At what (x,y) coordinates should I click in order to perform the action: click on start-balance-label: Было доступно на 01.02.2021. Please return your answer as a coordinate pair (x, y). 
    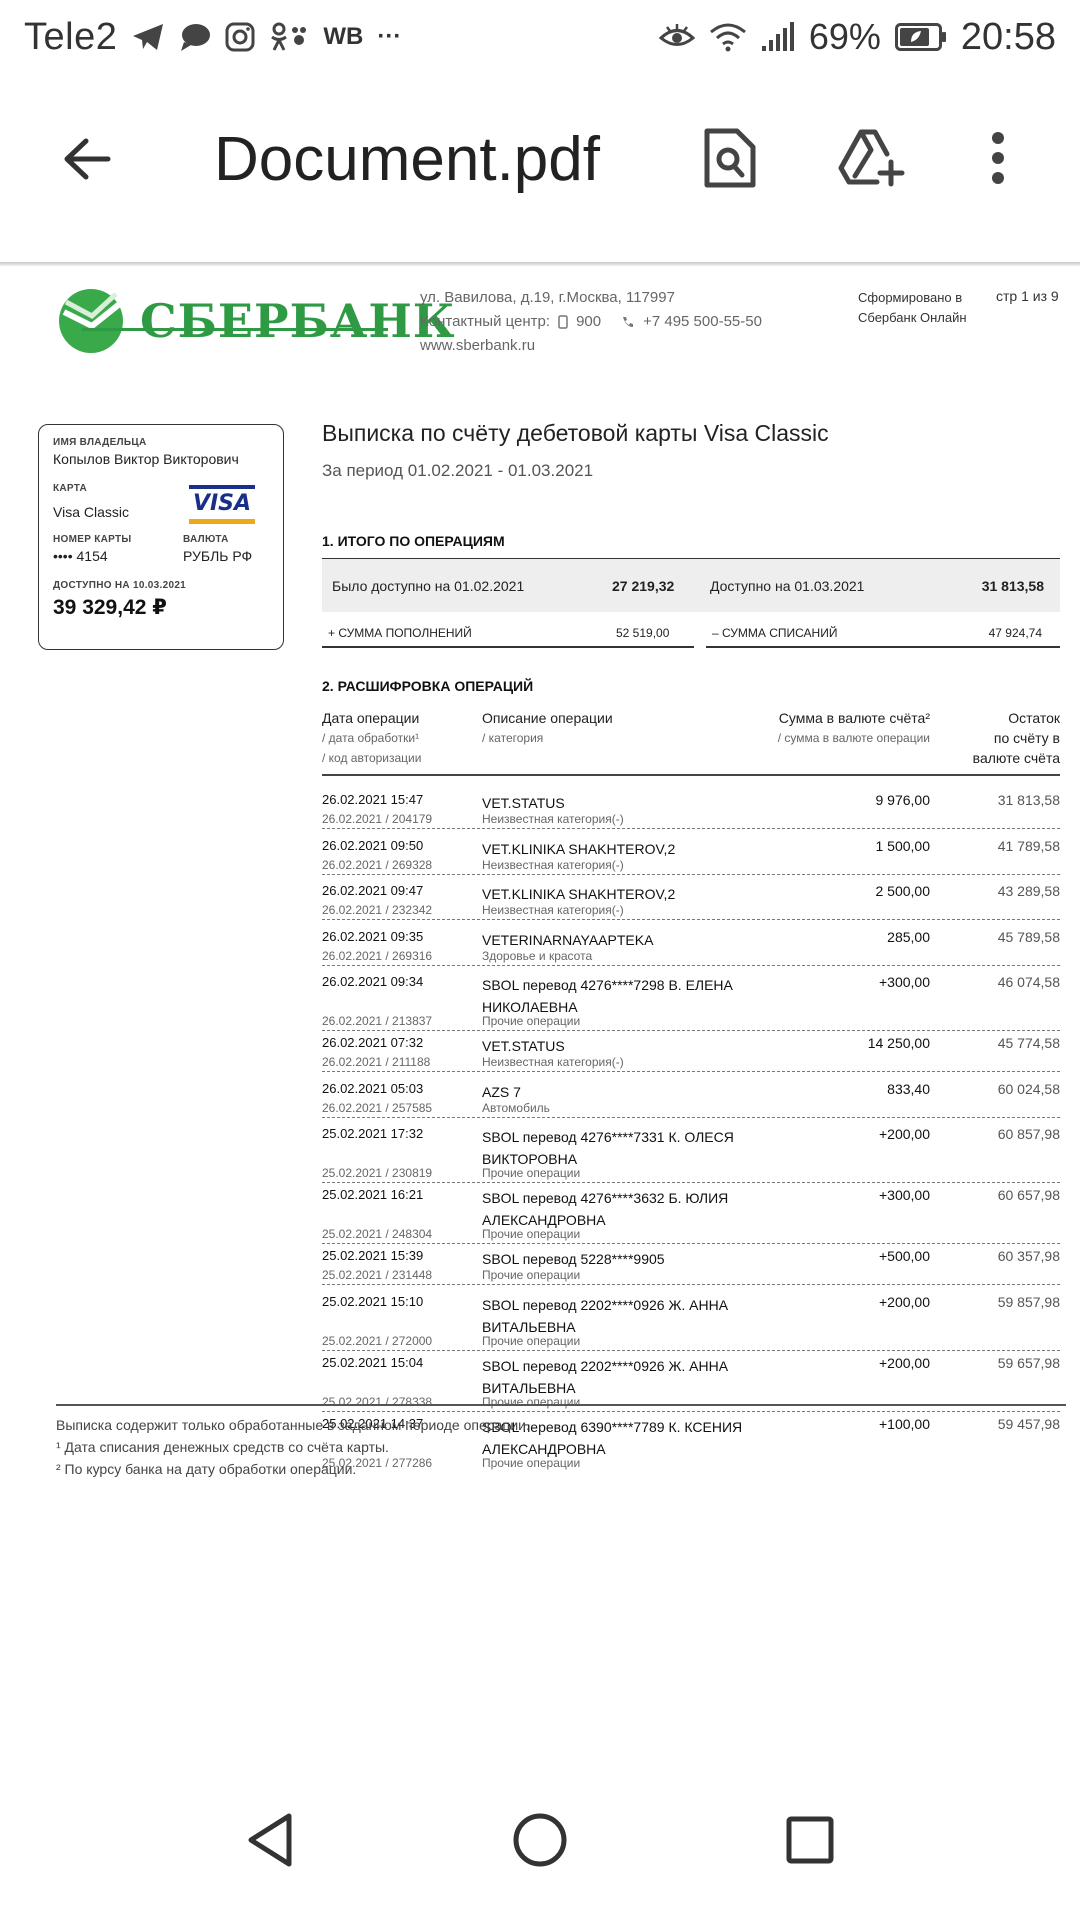
    Looking at the image, I should click on (428, 585).